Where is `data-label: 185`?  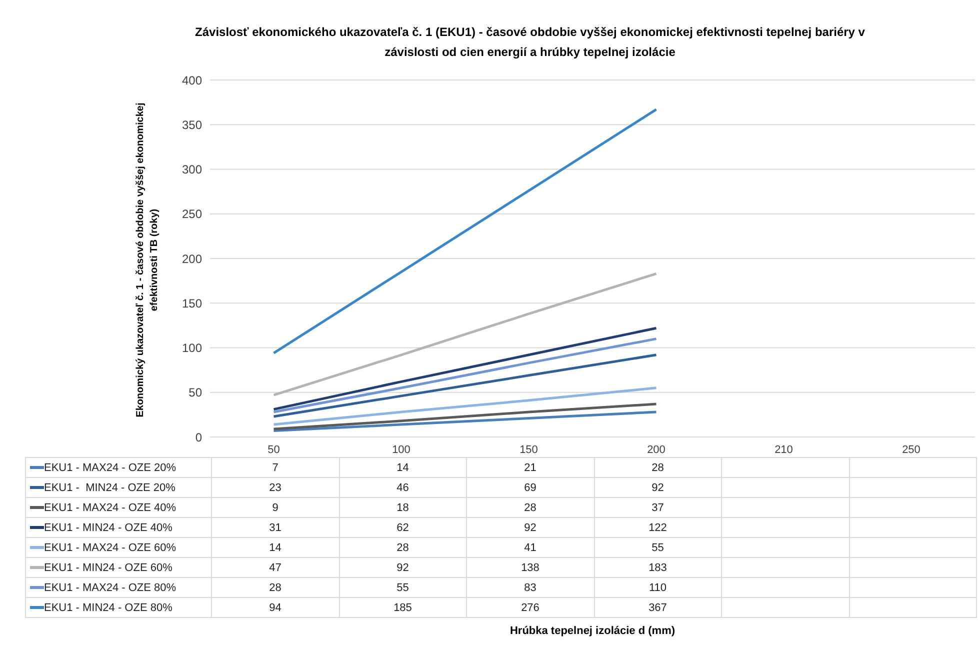
data-label: 185 is located at coordinates (403, 607).